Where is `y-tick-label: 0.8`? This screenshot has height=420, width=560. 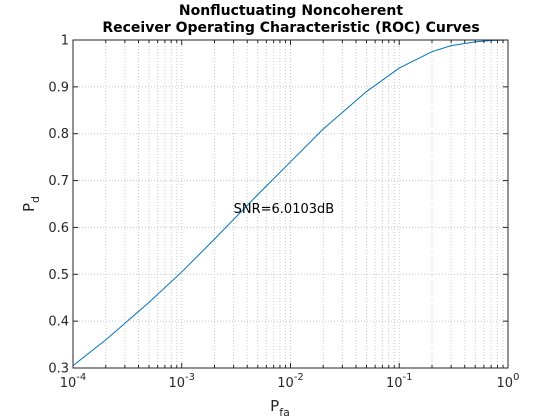 y-tick-label: 0.8 is located at coordinates (58, 134).